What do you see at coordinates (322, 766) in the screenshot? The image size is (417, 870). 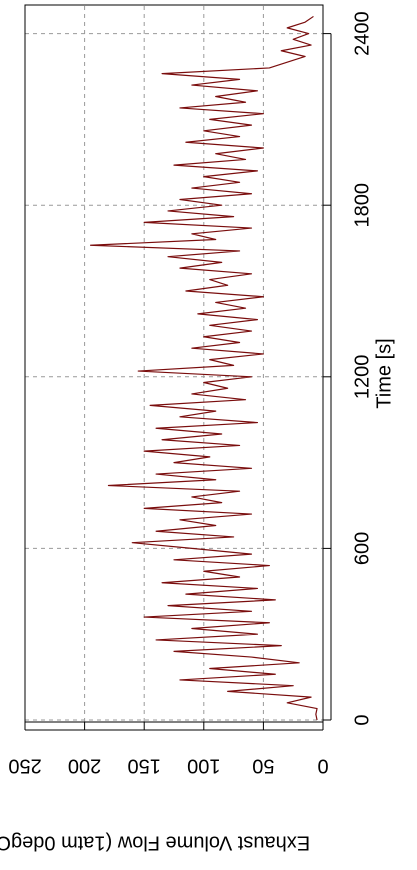 I see `y-tick-label: 0` at bounding box center [322, 766].